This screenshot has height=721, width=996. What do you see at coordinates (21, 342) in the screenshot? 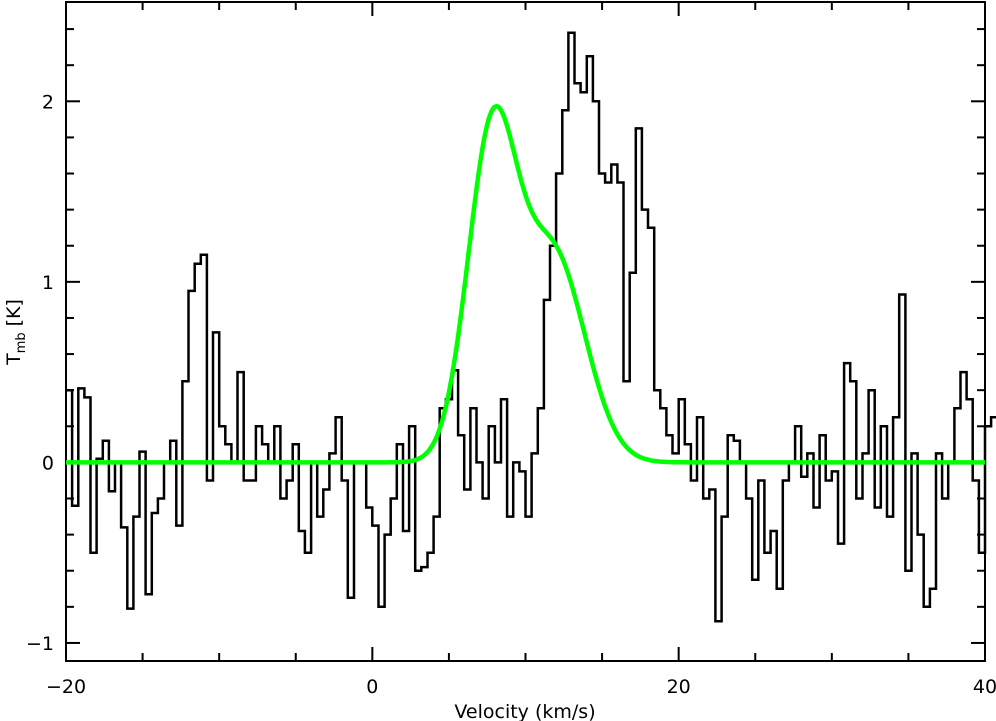
I see `y-axis-title-subscript: mb` at bounding box center [21, 342].